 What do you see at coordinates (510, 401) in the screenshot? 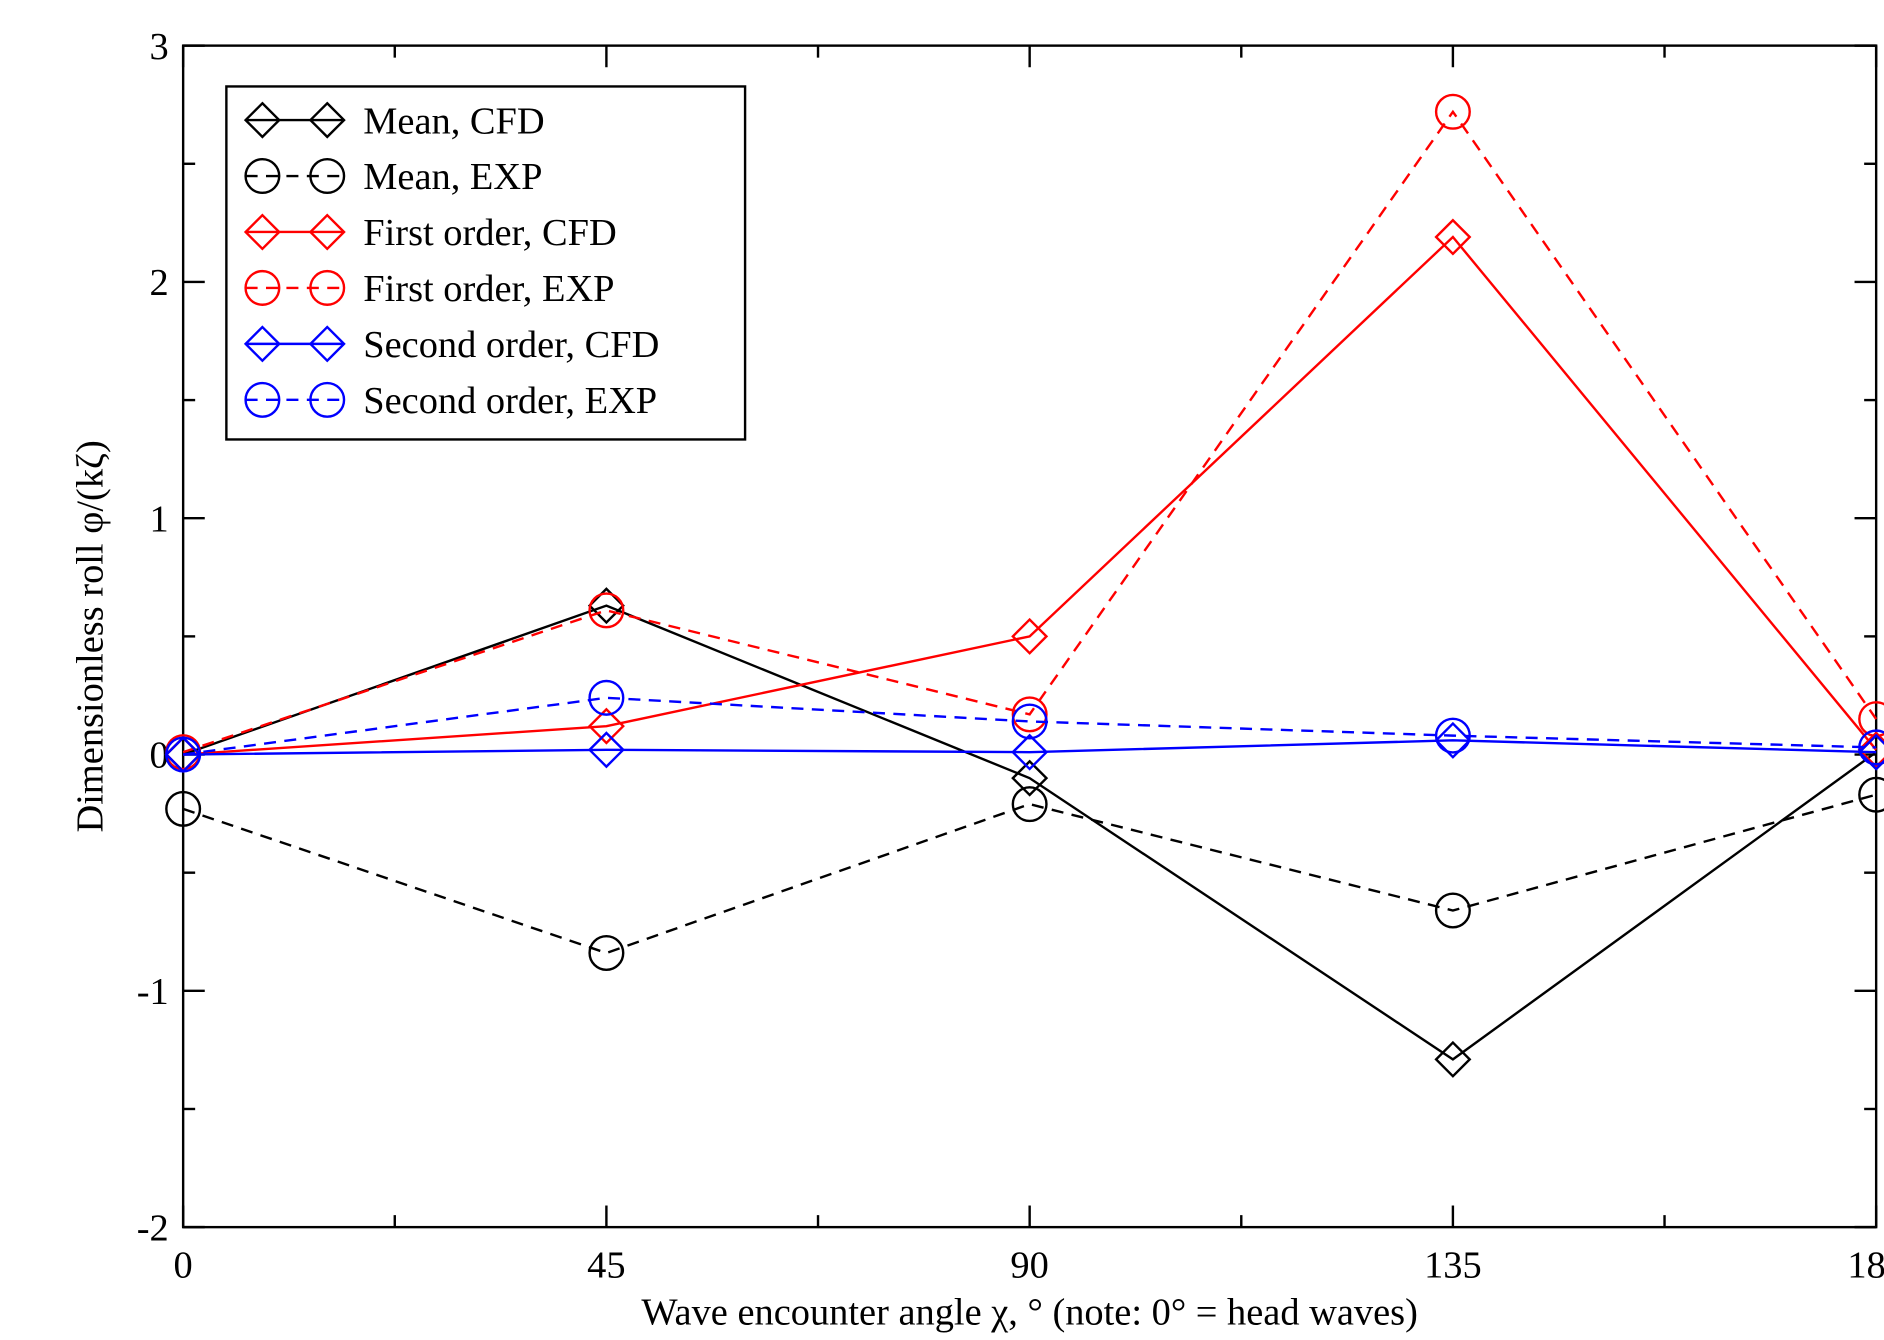
I see `legend-label: Second order, EXP` at bounding box center [510, 401].